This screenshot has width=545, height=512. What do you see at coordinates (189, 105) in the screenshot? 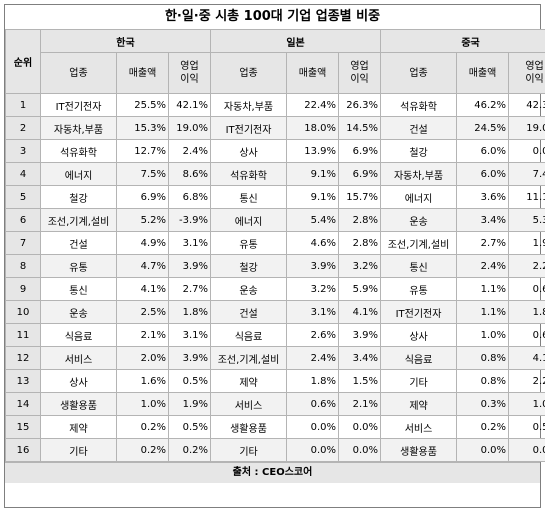
I see `profit-cell: 42.1%` at bounding box center [189, 105].